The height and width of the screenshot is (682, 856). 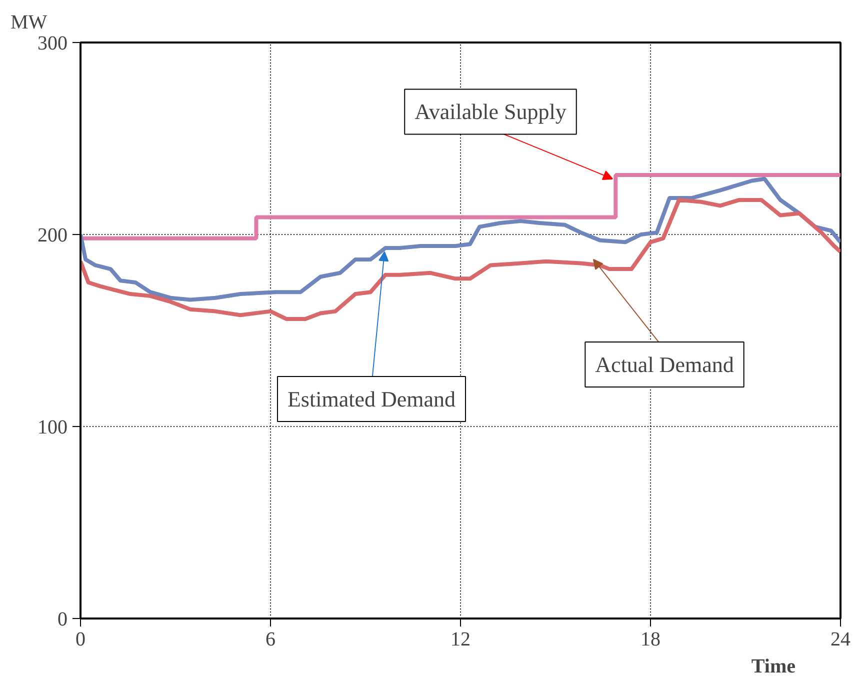 I want to click on x-tick-label: 12, so click(x=460, y=639).